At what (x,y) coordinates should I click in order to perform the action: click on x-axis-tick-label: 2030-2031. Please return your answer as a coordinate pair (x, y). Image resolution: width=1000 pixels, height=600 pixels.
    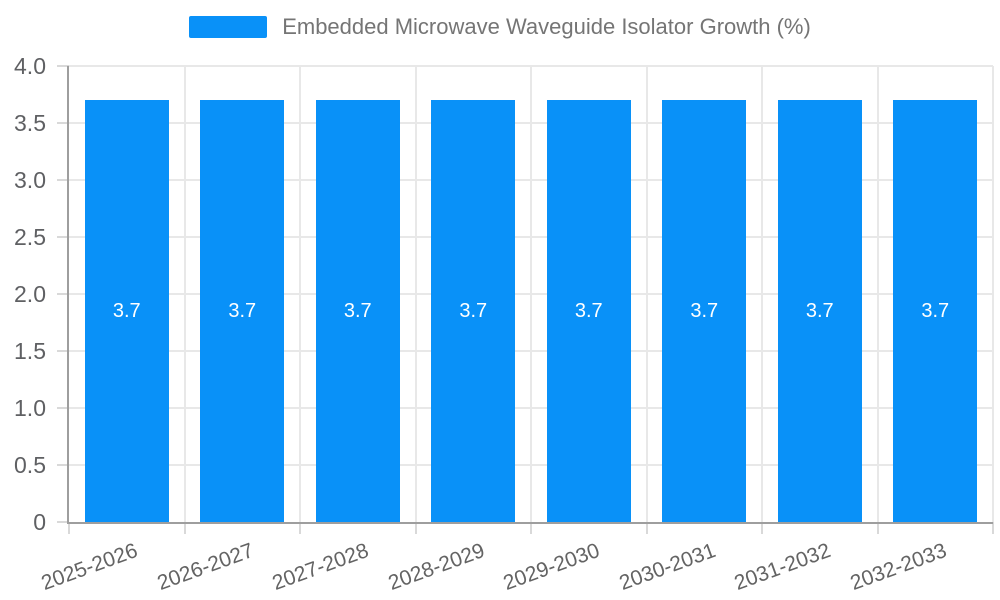
    Looking at the image, I should click on (667, 566).